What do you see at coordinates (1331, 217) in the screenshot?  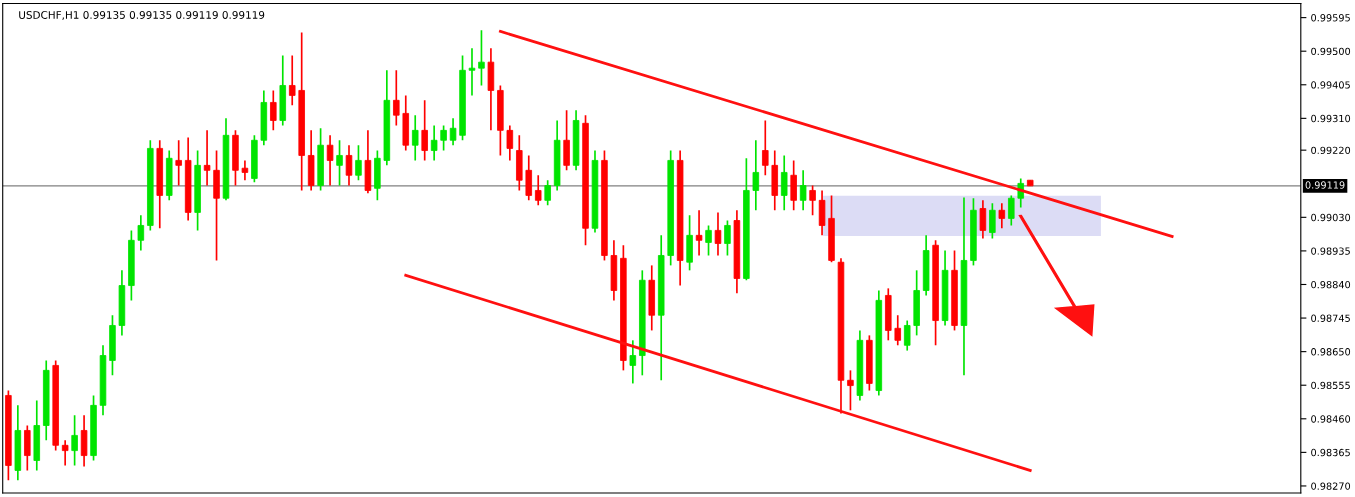 I see `y-tick-label: 0.99030` at bounding box center [1331, 217].